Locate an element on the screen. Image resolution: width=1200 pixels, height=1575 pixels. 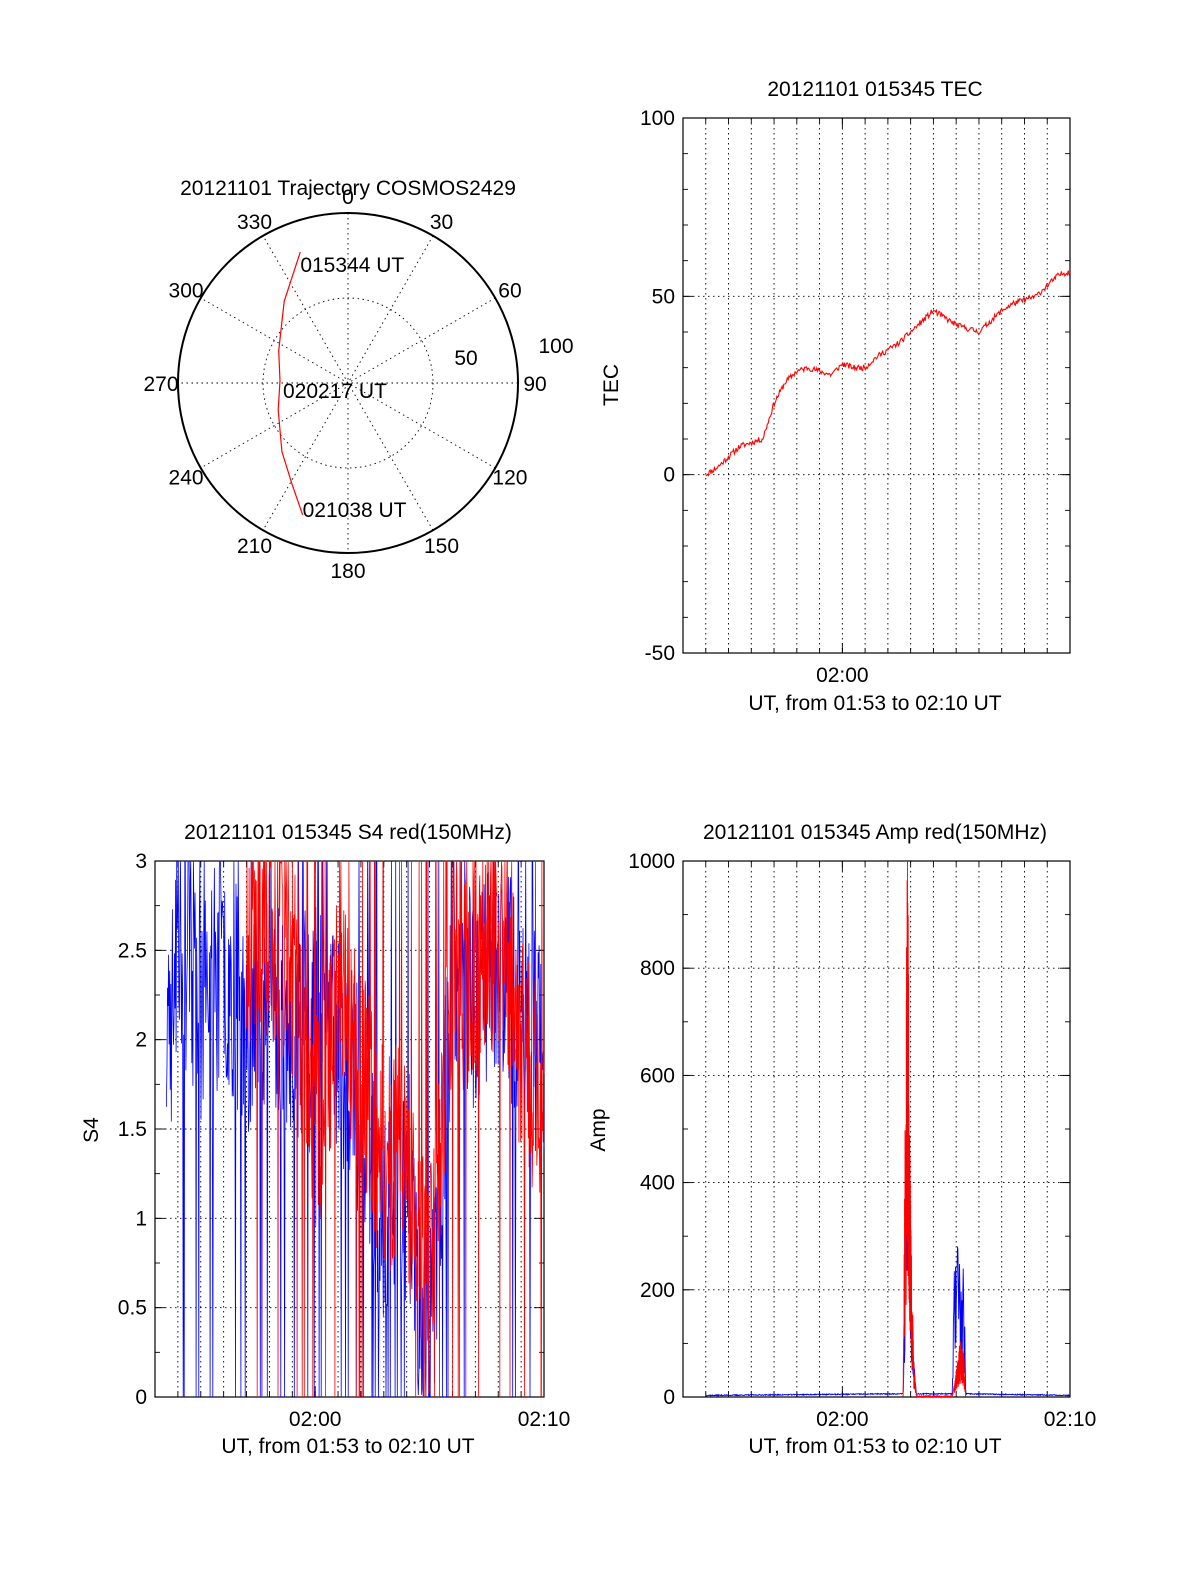
trajectory-end-label: 021038 UT is located at coordinates (355, 510).